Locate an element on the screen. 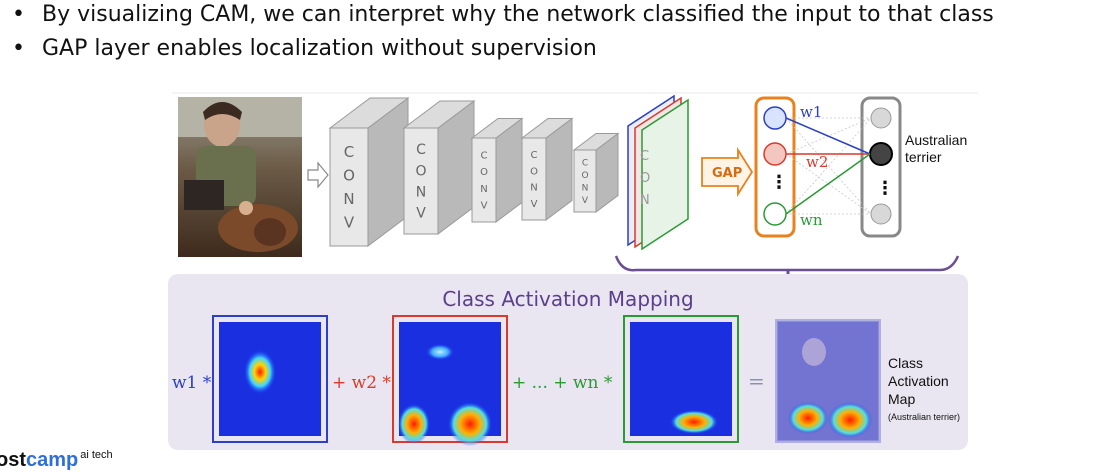 This screenshot has height=472, width=1101. cam-title: Class Activation Mapping is located at coordinates (567, 299).